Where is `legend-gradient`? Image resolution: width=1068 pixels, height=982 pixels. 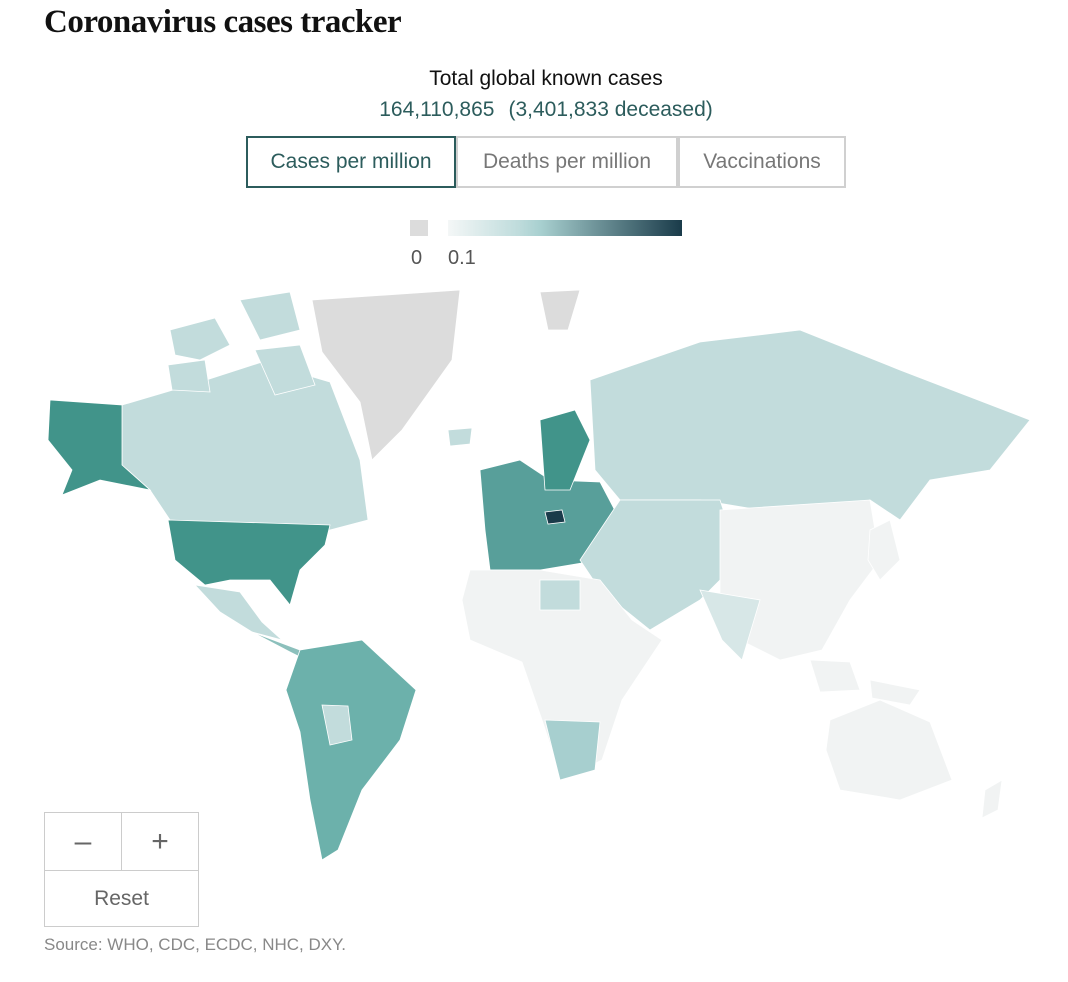 legend-gradient is located at coordinates (565, 228).